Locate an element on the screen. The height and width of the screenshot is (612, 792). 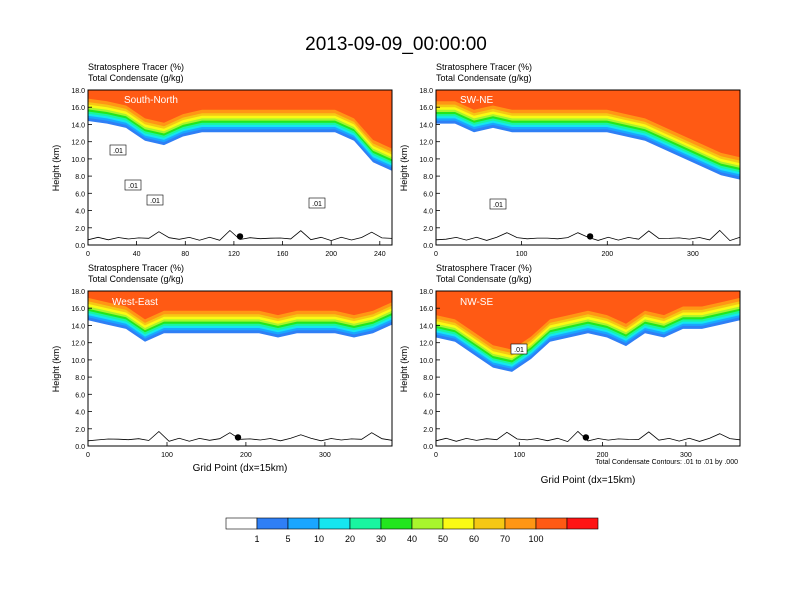
colorbar-label: 70 is located at coordinates (505, 539).